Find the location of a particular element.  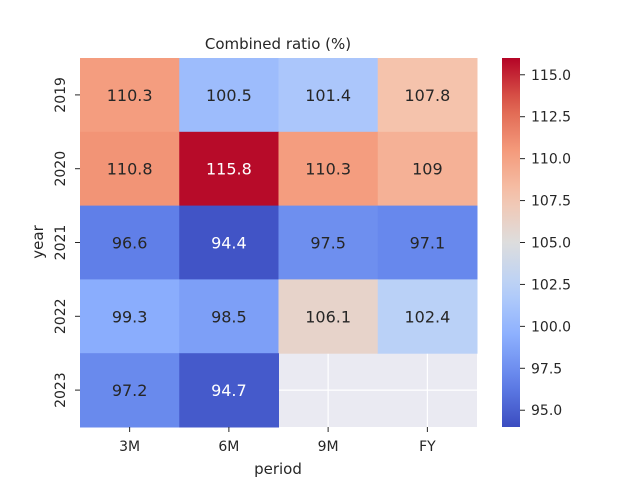

cell-value-label: 99.3 is located at coordinates (130, 316).